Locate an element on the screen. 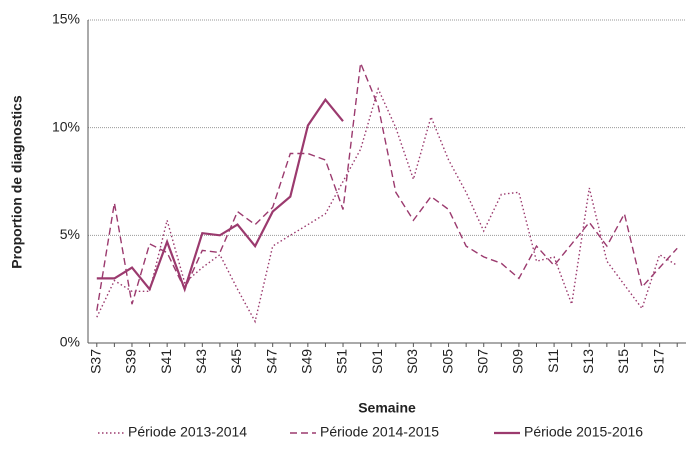  legend-label: Période 2014-2015 is located at coordinates (379, 432).